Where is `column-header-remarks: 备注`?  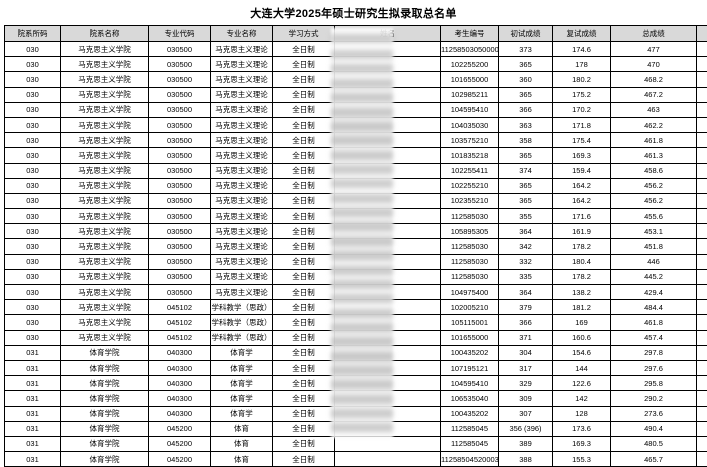 column-header-remarks: 备注 is located at coordinates (702, 34).